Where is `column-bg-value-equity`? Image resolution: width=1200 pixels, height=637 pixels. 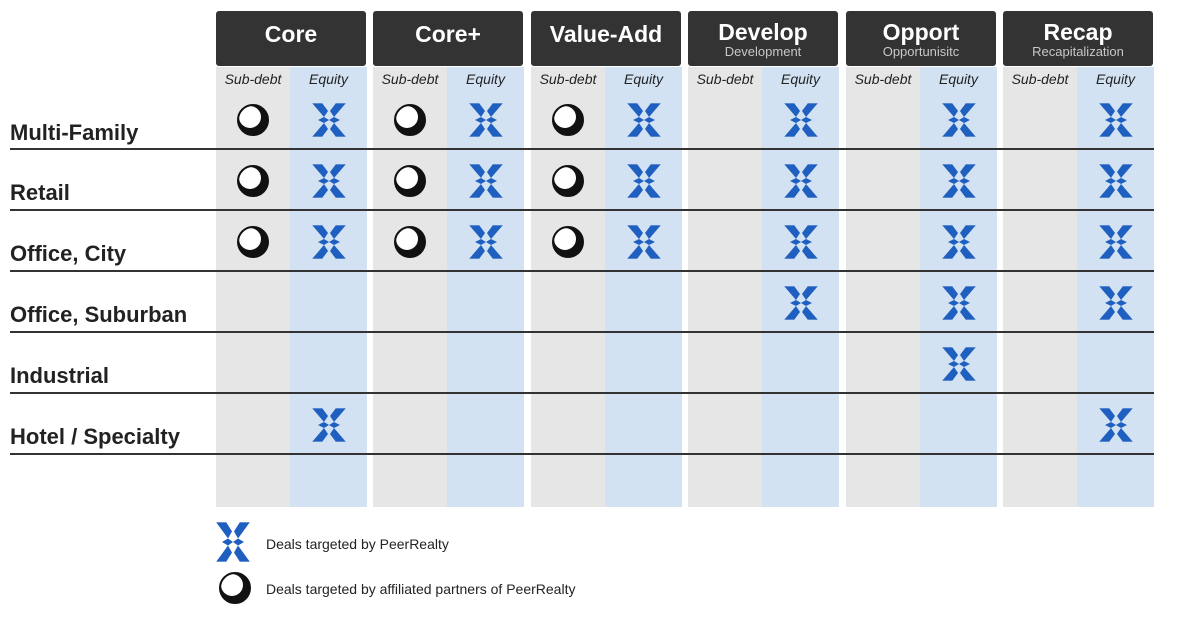
column-bg-value-equity is located at coordinates (643, 287).